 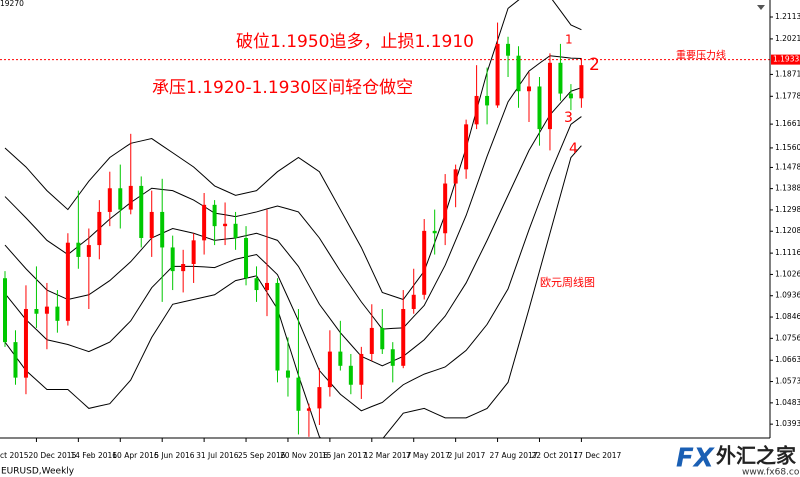 I want to click on band-label: 4, so click(x=573, y=149).